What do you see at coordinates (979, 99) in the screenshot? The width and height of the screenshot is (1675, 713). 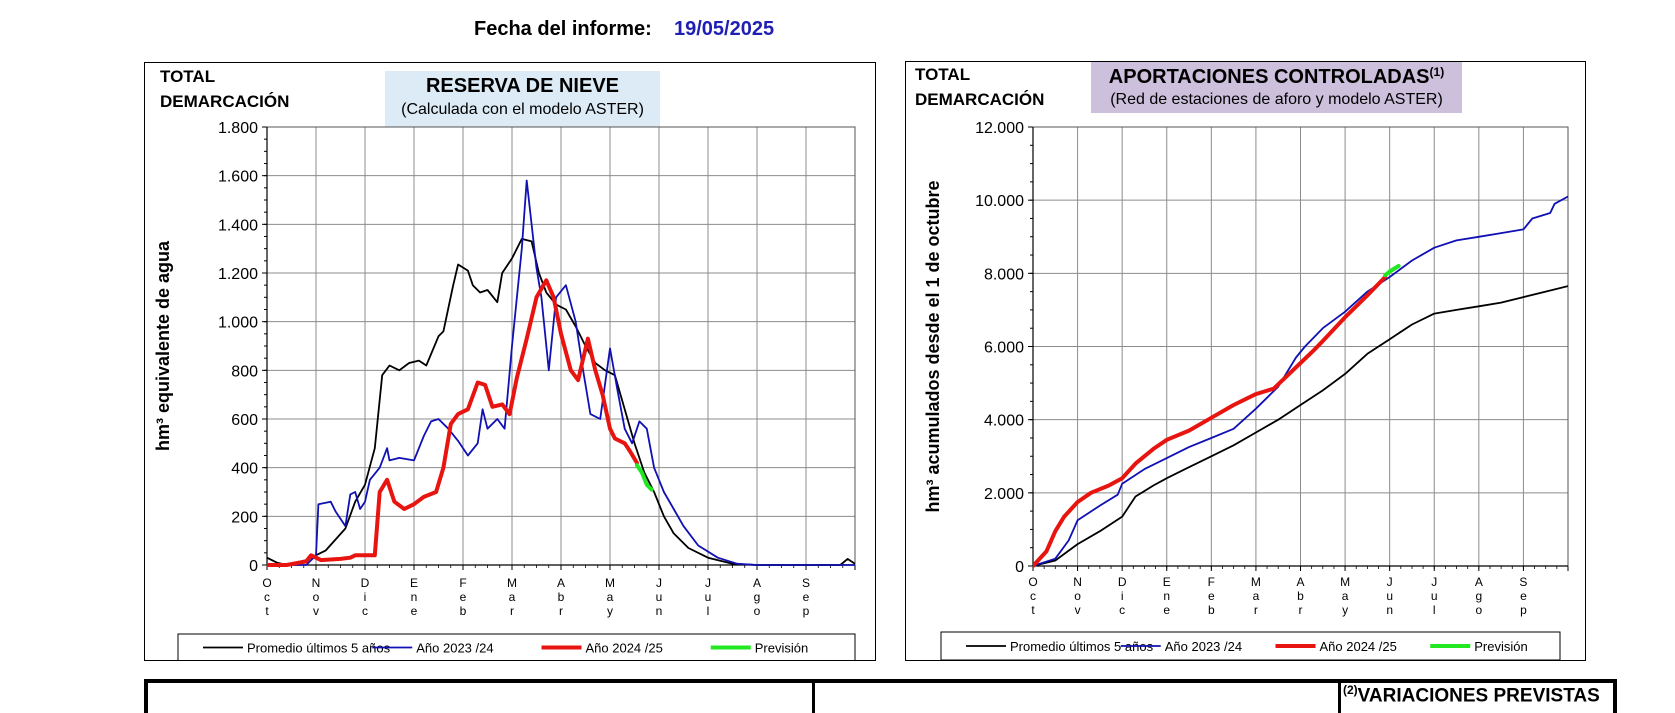 I see `region-label: DEMARCACIÓN` at bounding box center [979, 99].